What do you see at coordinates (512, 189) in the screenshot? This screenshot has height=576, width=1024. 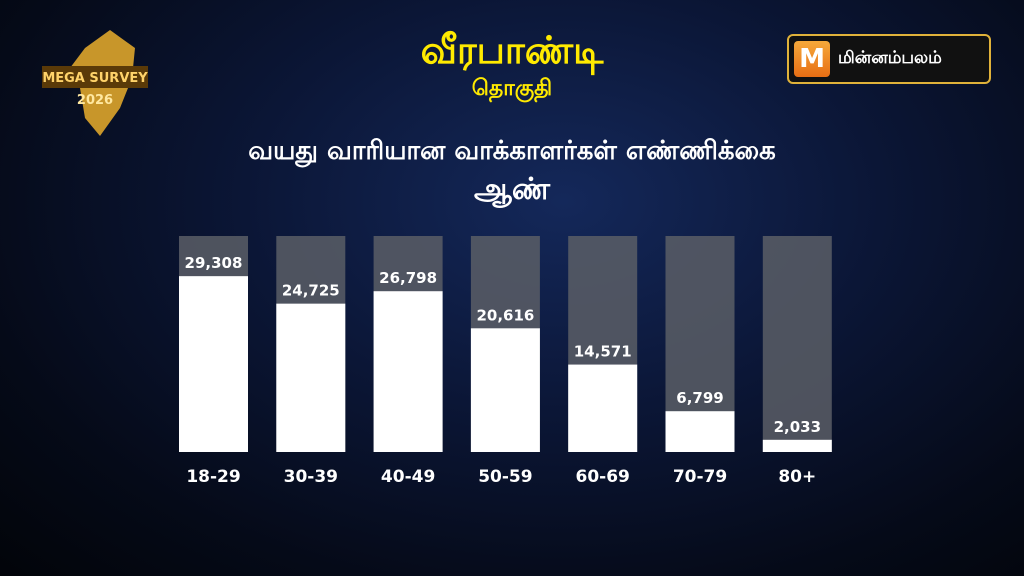 I see `chart-subtitle: ஆண்` at bounding box center [512, 189].